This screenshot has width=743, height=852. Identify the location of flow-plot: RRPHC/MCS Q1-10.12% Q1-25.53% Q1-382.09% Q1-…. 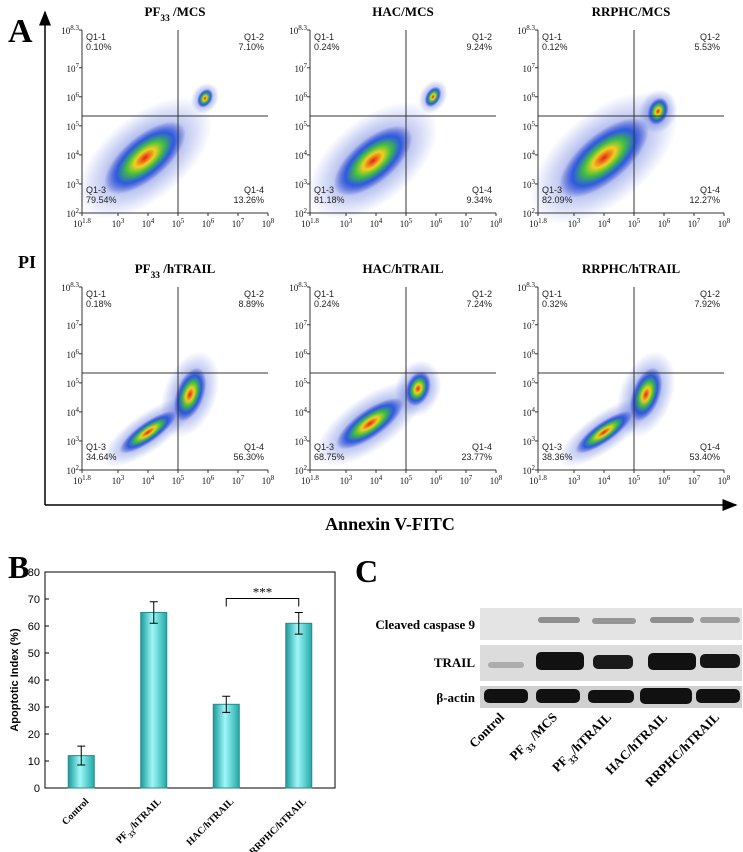
(624, 116).